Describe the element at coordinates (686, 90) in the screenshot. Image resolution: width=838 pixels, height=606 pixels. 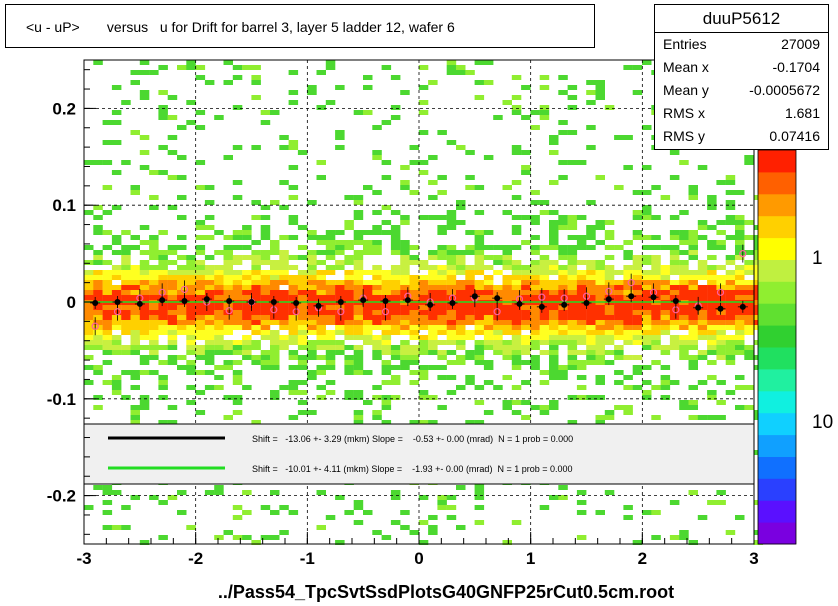
I see `stats-label: Mean y` at that location.